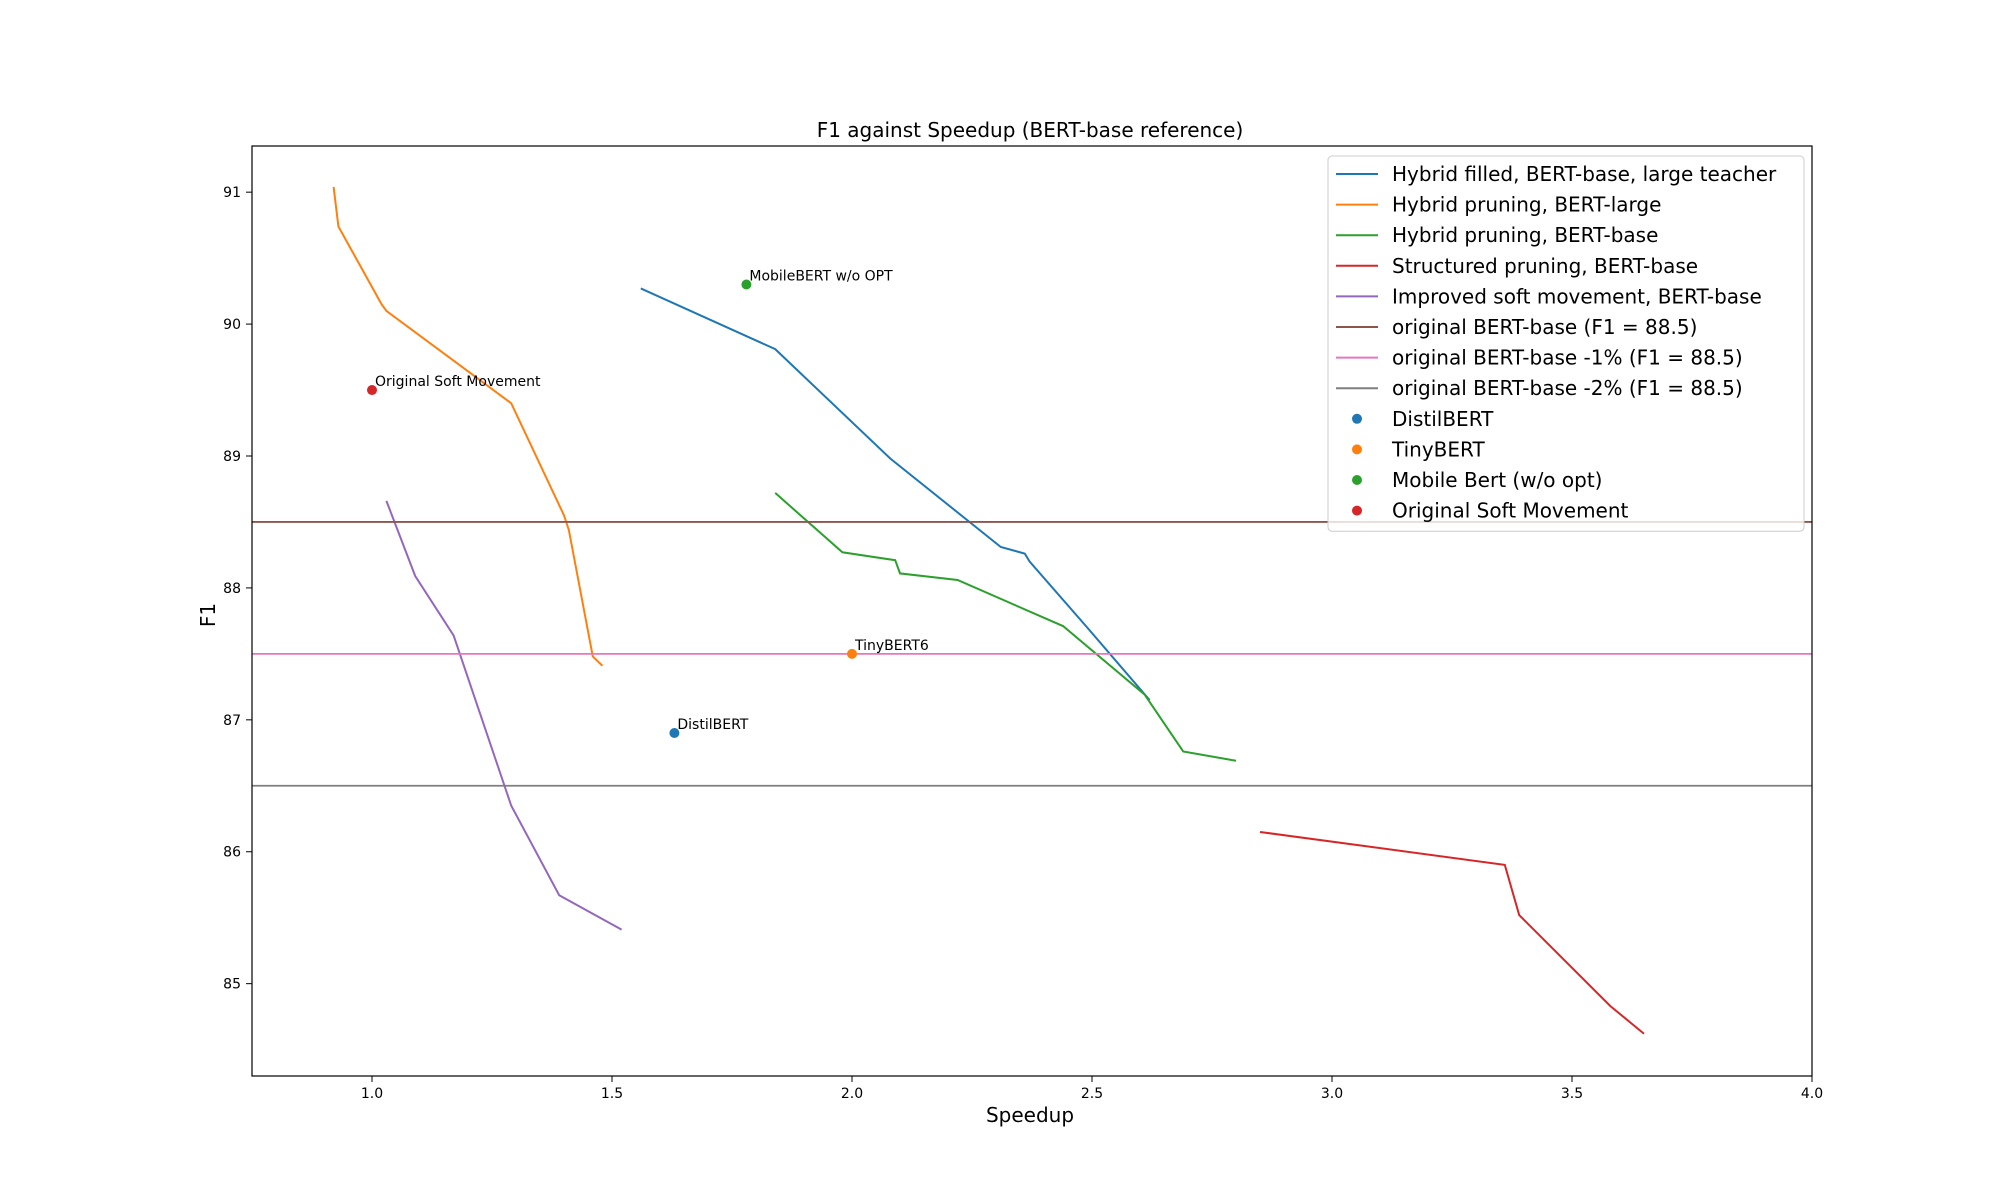  I want to click on y-tick-label-0: 85, so click(232, 985).